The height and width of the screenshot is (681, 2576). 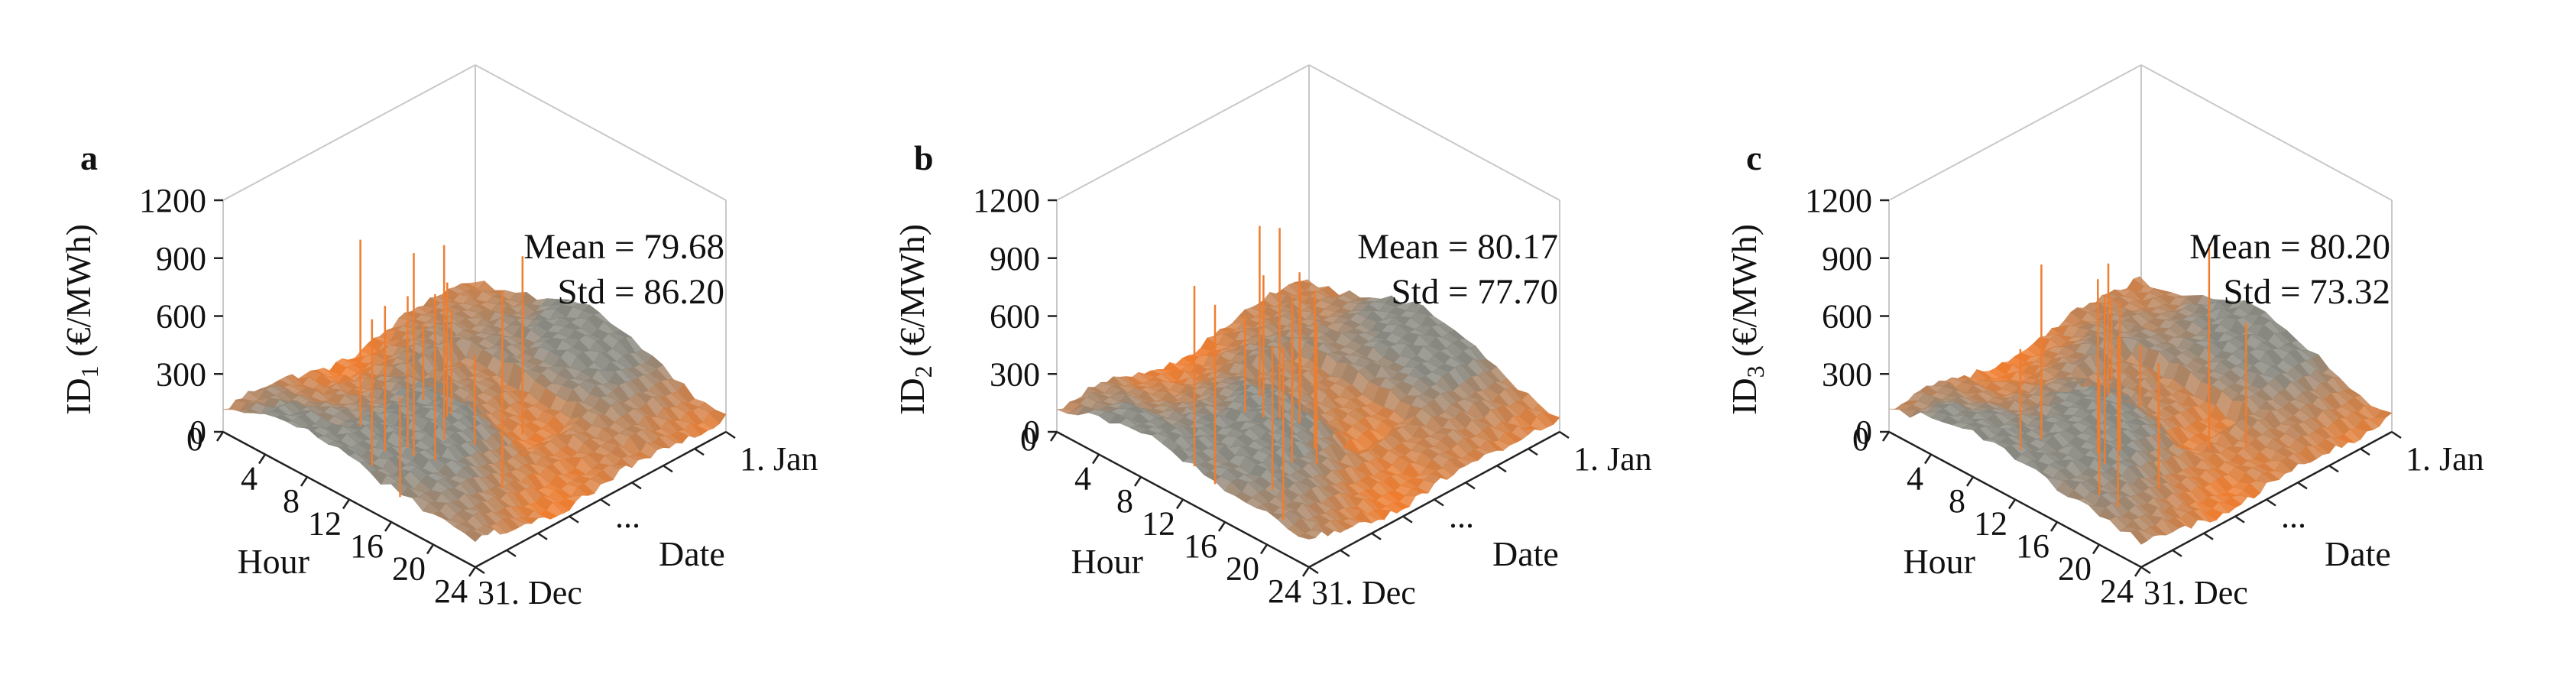 What do you see at coordinates (181, 317) in the screenshot?
I see `z-tick-label: 600` at bounding box center [181, 317].